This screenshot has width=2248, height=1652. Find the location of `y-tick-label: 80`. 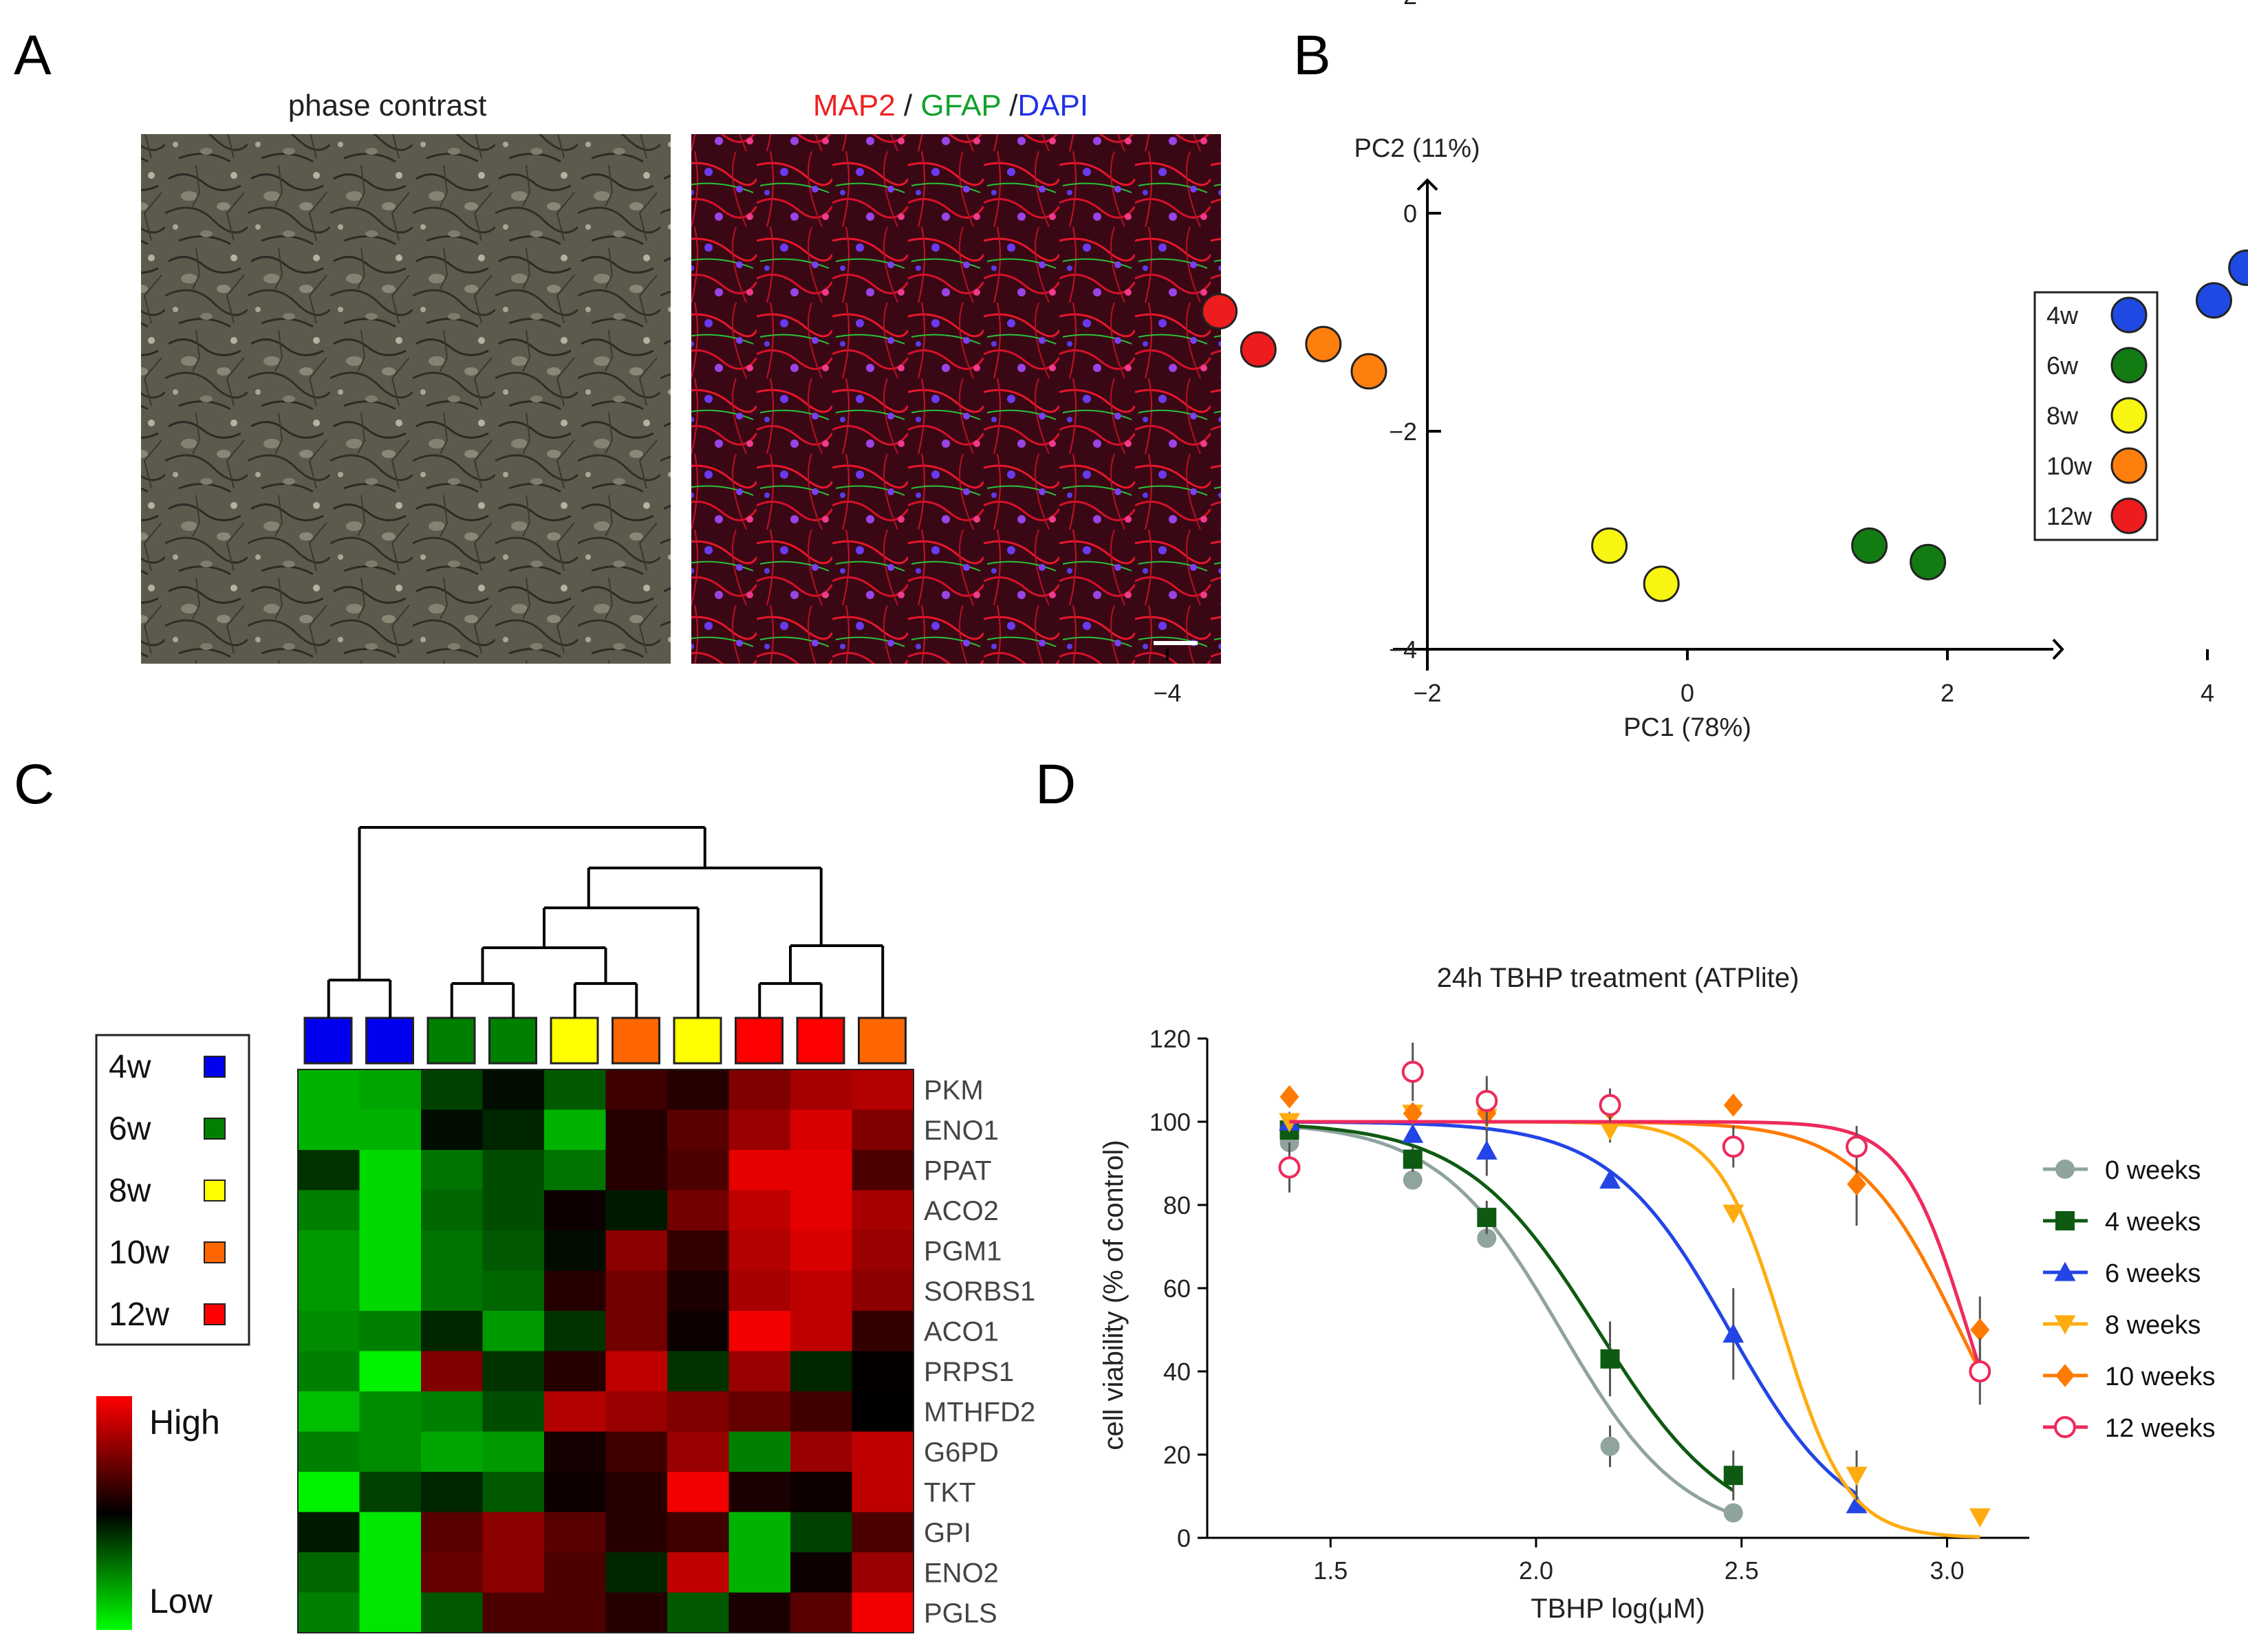

y-tick-label: 80 is located at coordinates (1177, 1205).